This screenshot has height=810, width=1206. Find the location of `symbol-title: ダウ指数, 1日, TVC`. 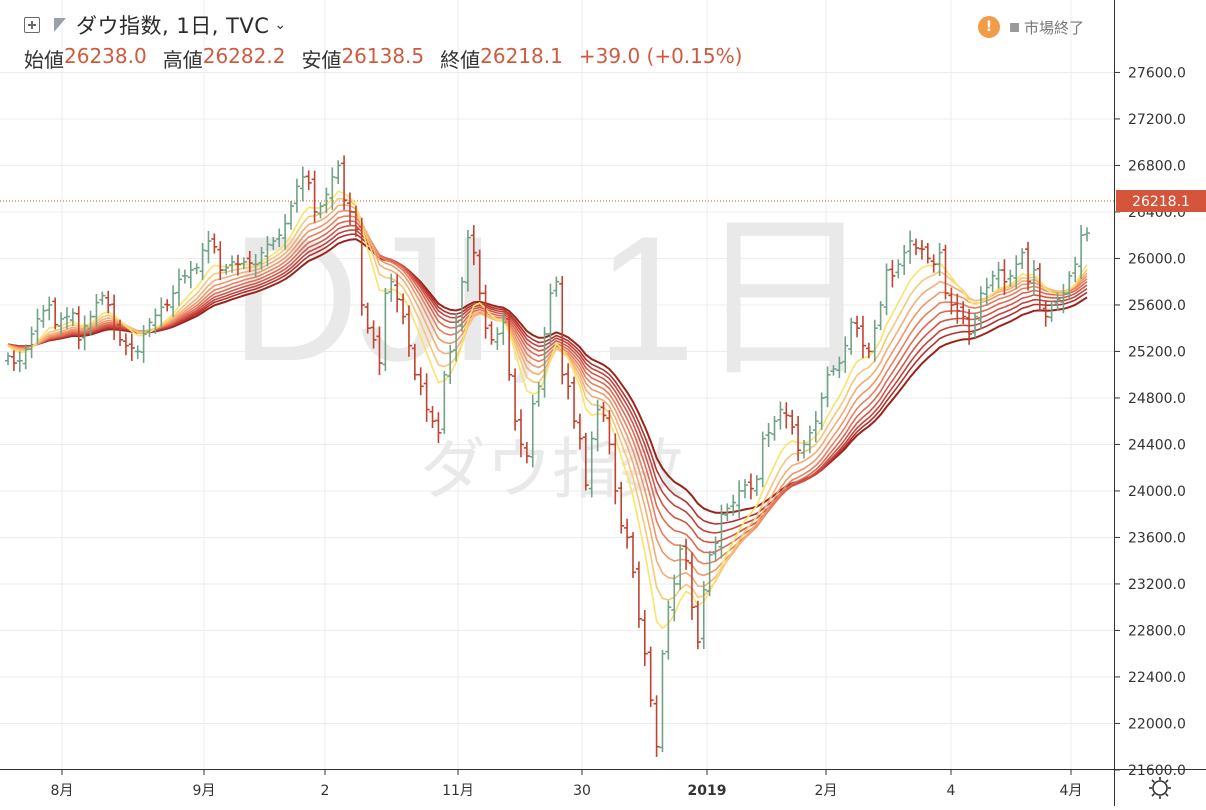

symbol-title: ダウ指数, 1日, TVC is located at coordinates (173, 26).